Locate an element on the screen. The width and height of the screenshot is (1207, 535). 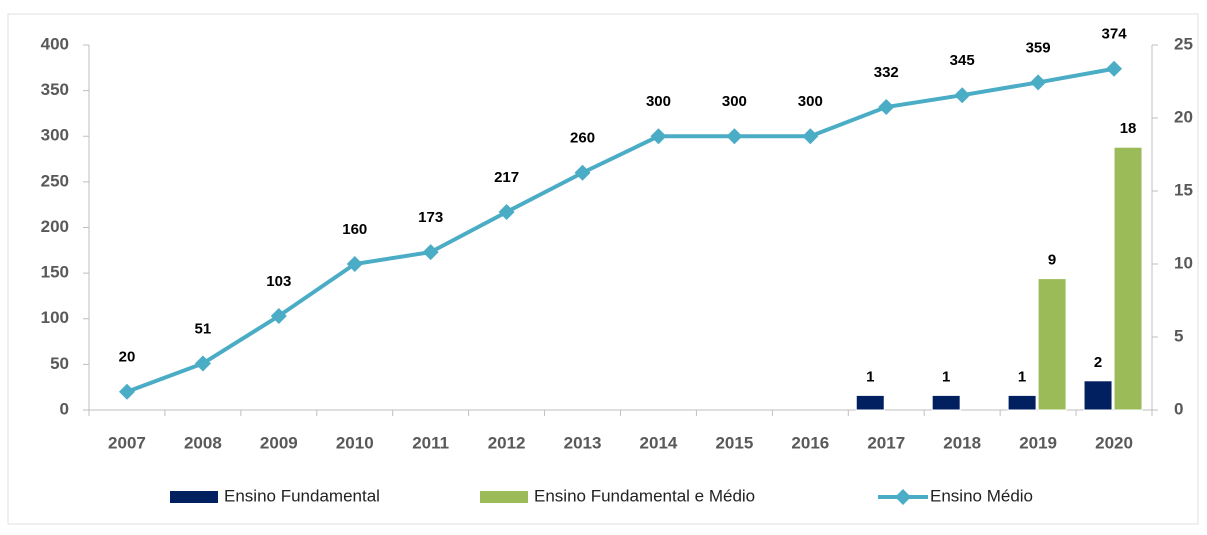
x-tick-label: 2009 is located at coordinates (279, 442).